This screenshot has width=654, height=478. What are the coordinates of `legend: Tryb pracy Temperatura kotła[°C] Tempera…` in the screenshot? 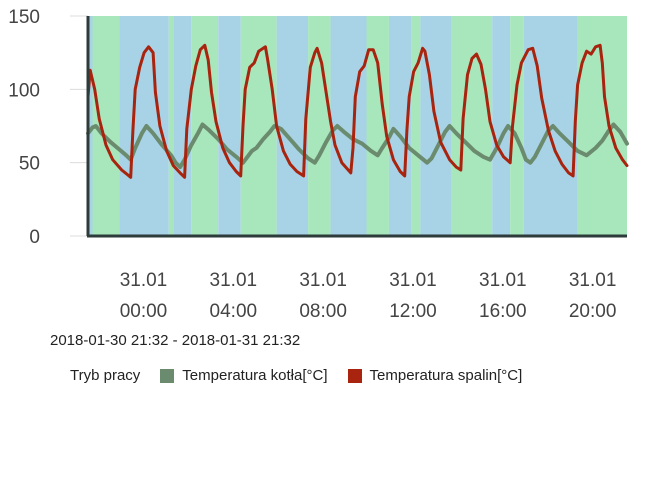 It's located at (306, 375).